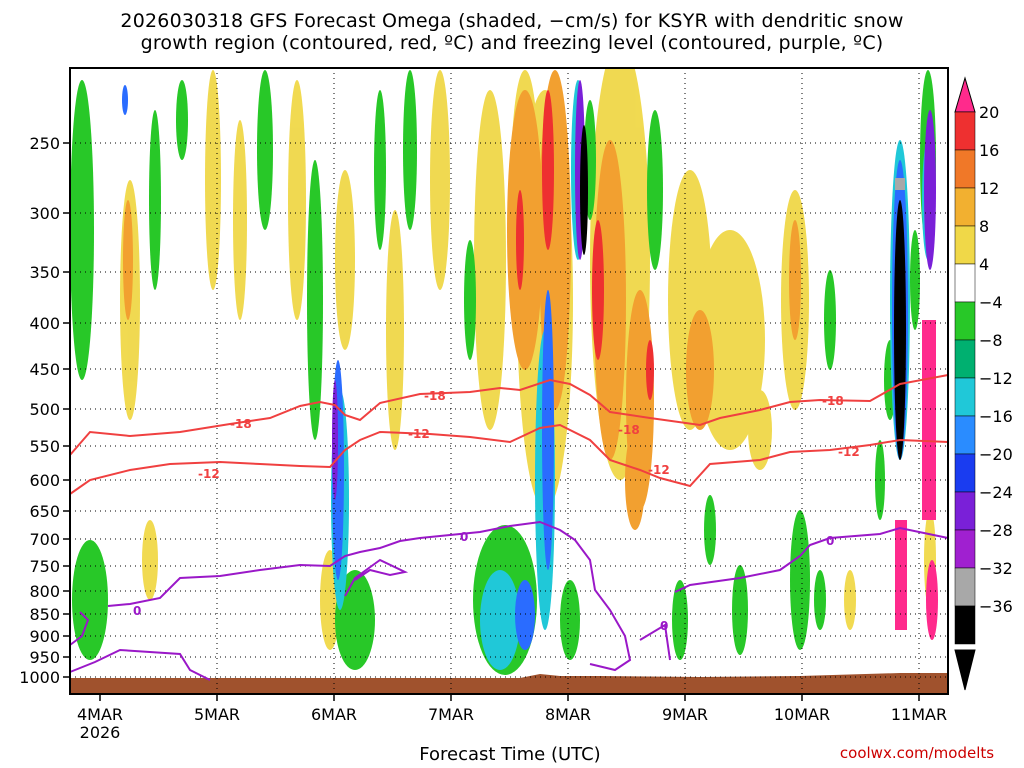 This screenshot has width=1024, height=768. What do you see at coordinates (376, 577) in the screenshot?
I see `contour-zero-mid-loop` at bounding box center [376, 577].